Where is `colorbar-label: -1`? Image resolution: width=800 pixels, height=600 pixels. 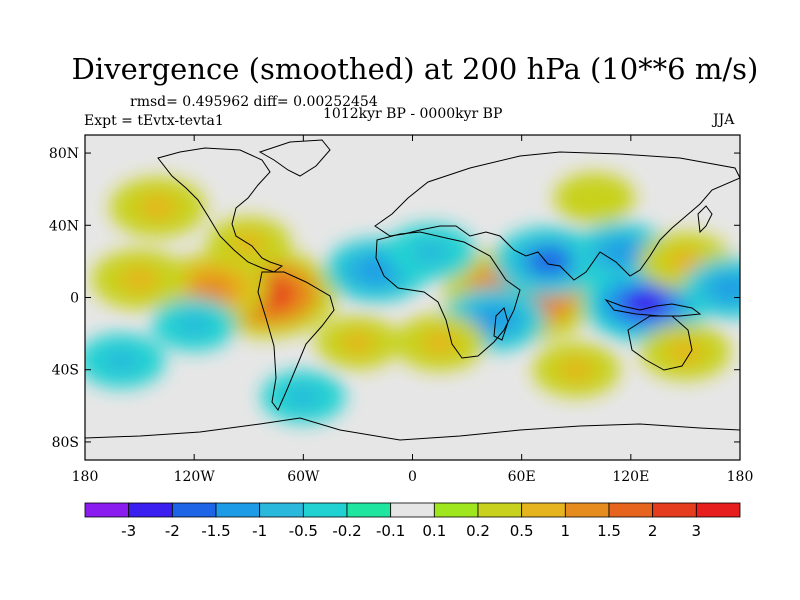 colorbar-label: -1 is located at coordinates (259, 531).